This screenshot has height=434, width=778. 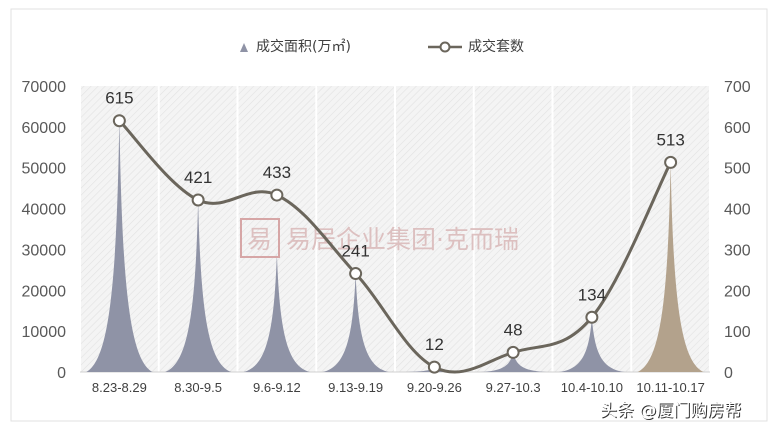 What do you see at coordinates (737, 169) in the screenshot?
I see `y-right-tick-label: 500` at bounding box center [737, 169].